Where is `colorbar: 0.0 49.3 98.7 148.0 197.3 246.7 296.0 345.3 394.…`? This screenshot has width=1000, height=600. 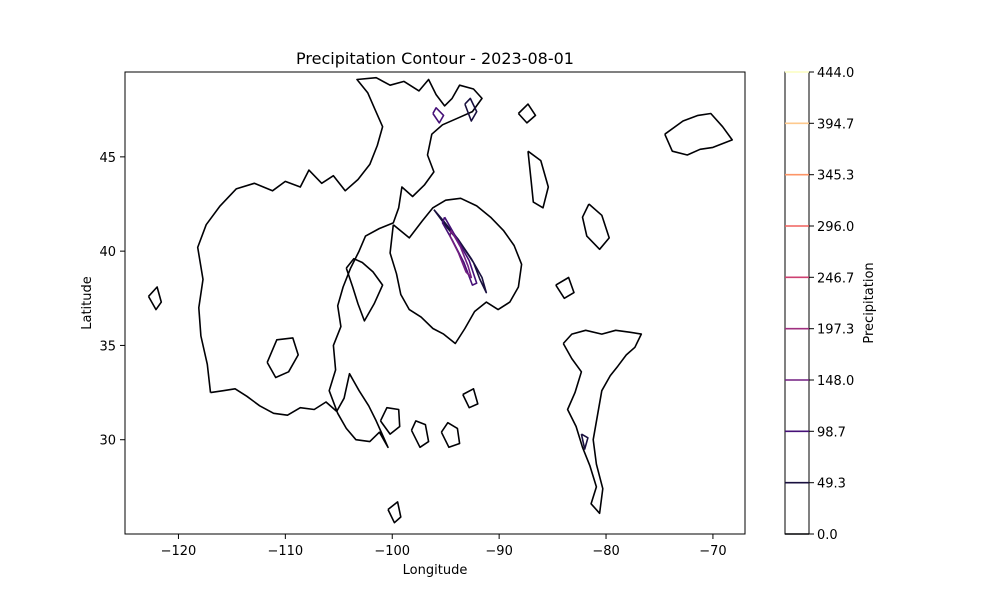 colorbar: 0.0 49.3 98.7 148.0 197.3 246.7 296.0 345.3 394.… is located at coordinates (830, 304).